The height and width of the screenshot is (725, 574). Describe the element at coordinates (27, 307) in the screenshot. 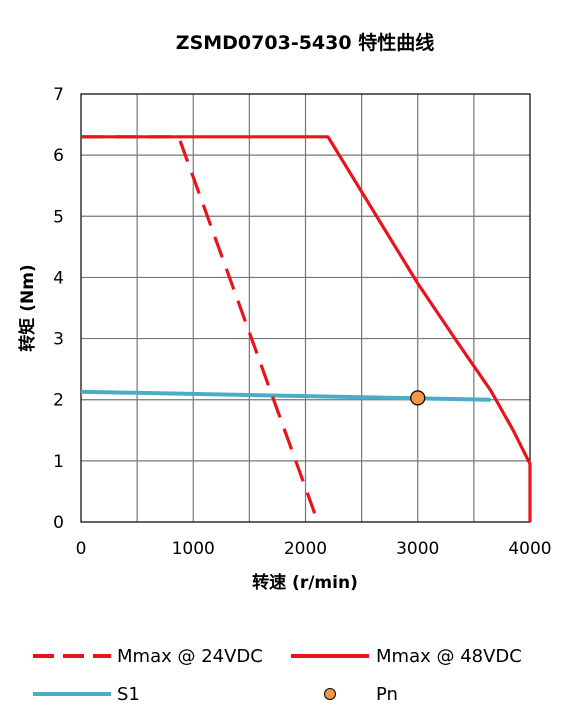

I see `y-axis-title: 转矩 (Nm)` at that location.